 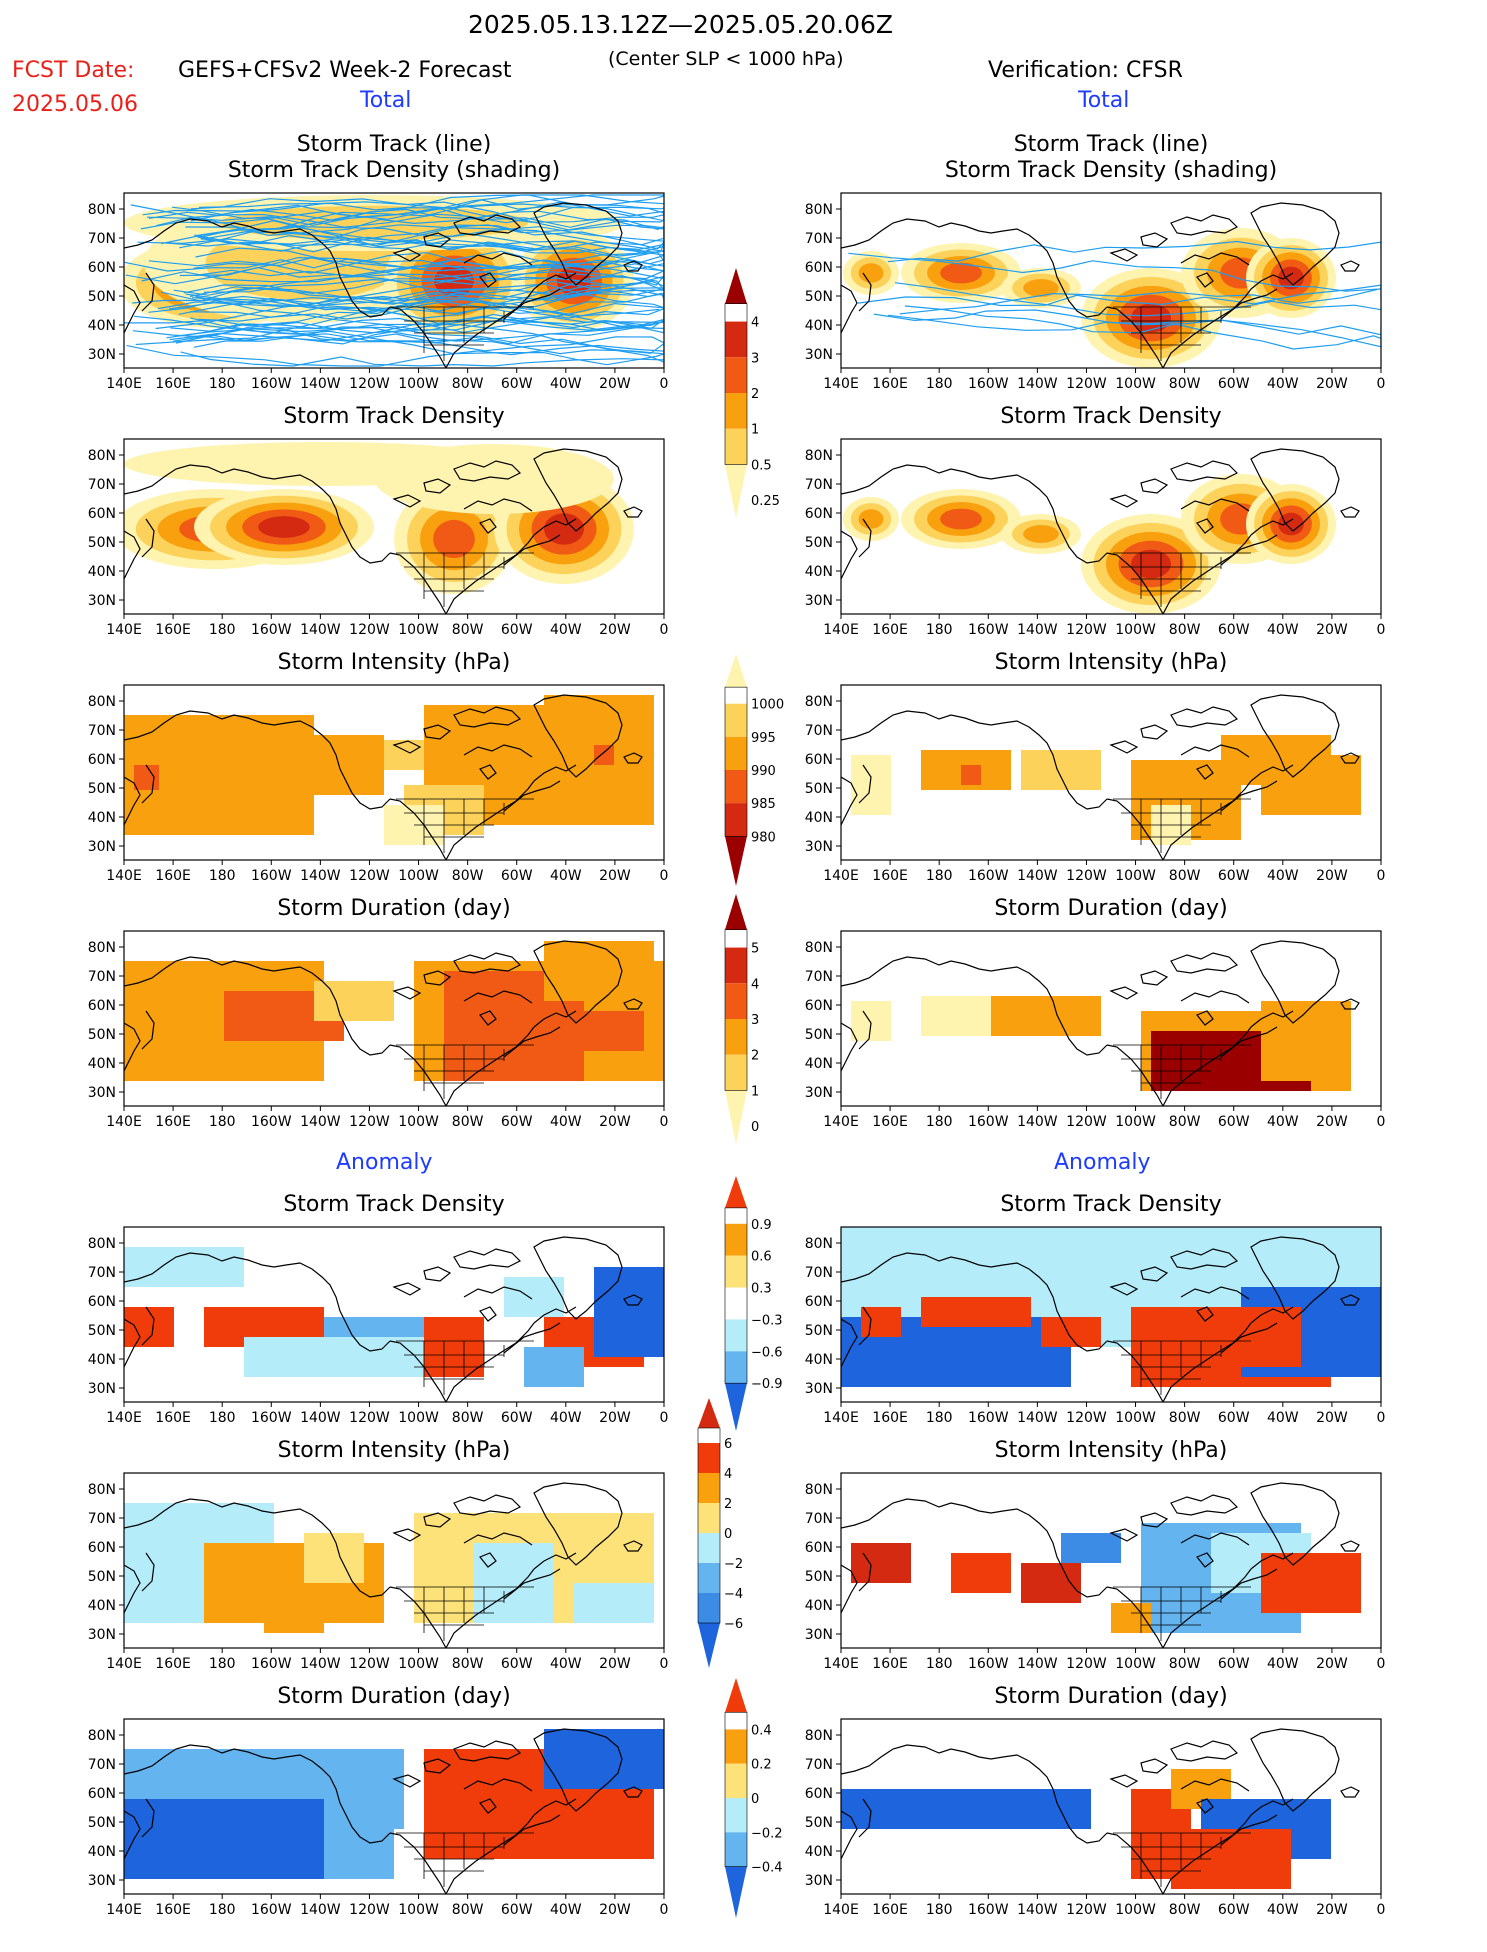 I want to click on total-label-right: Total, so click(x=1104, y=100).